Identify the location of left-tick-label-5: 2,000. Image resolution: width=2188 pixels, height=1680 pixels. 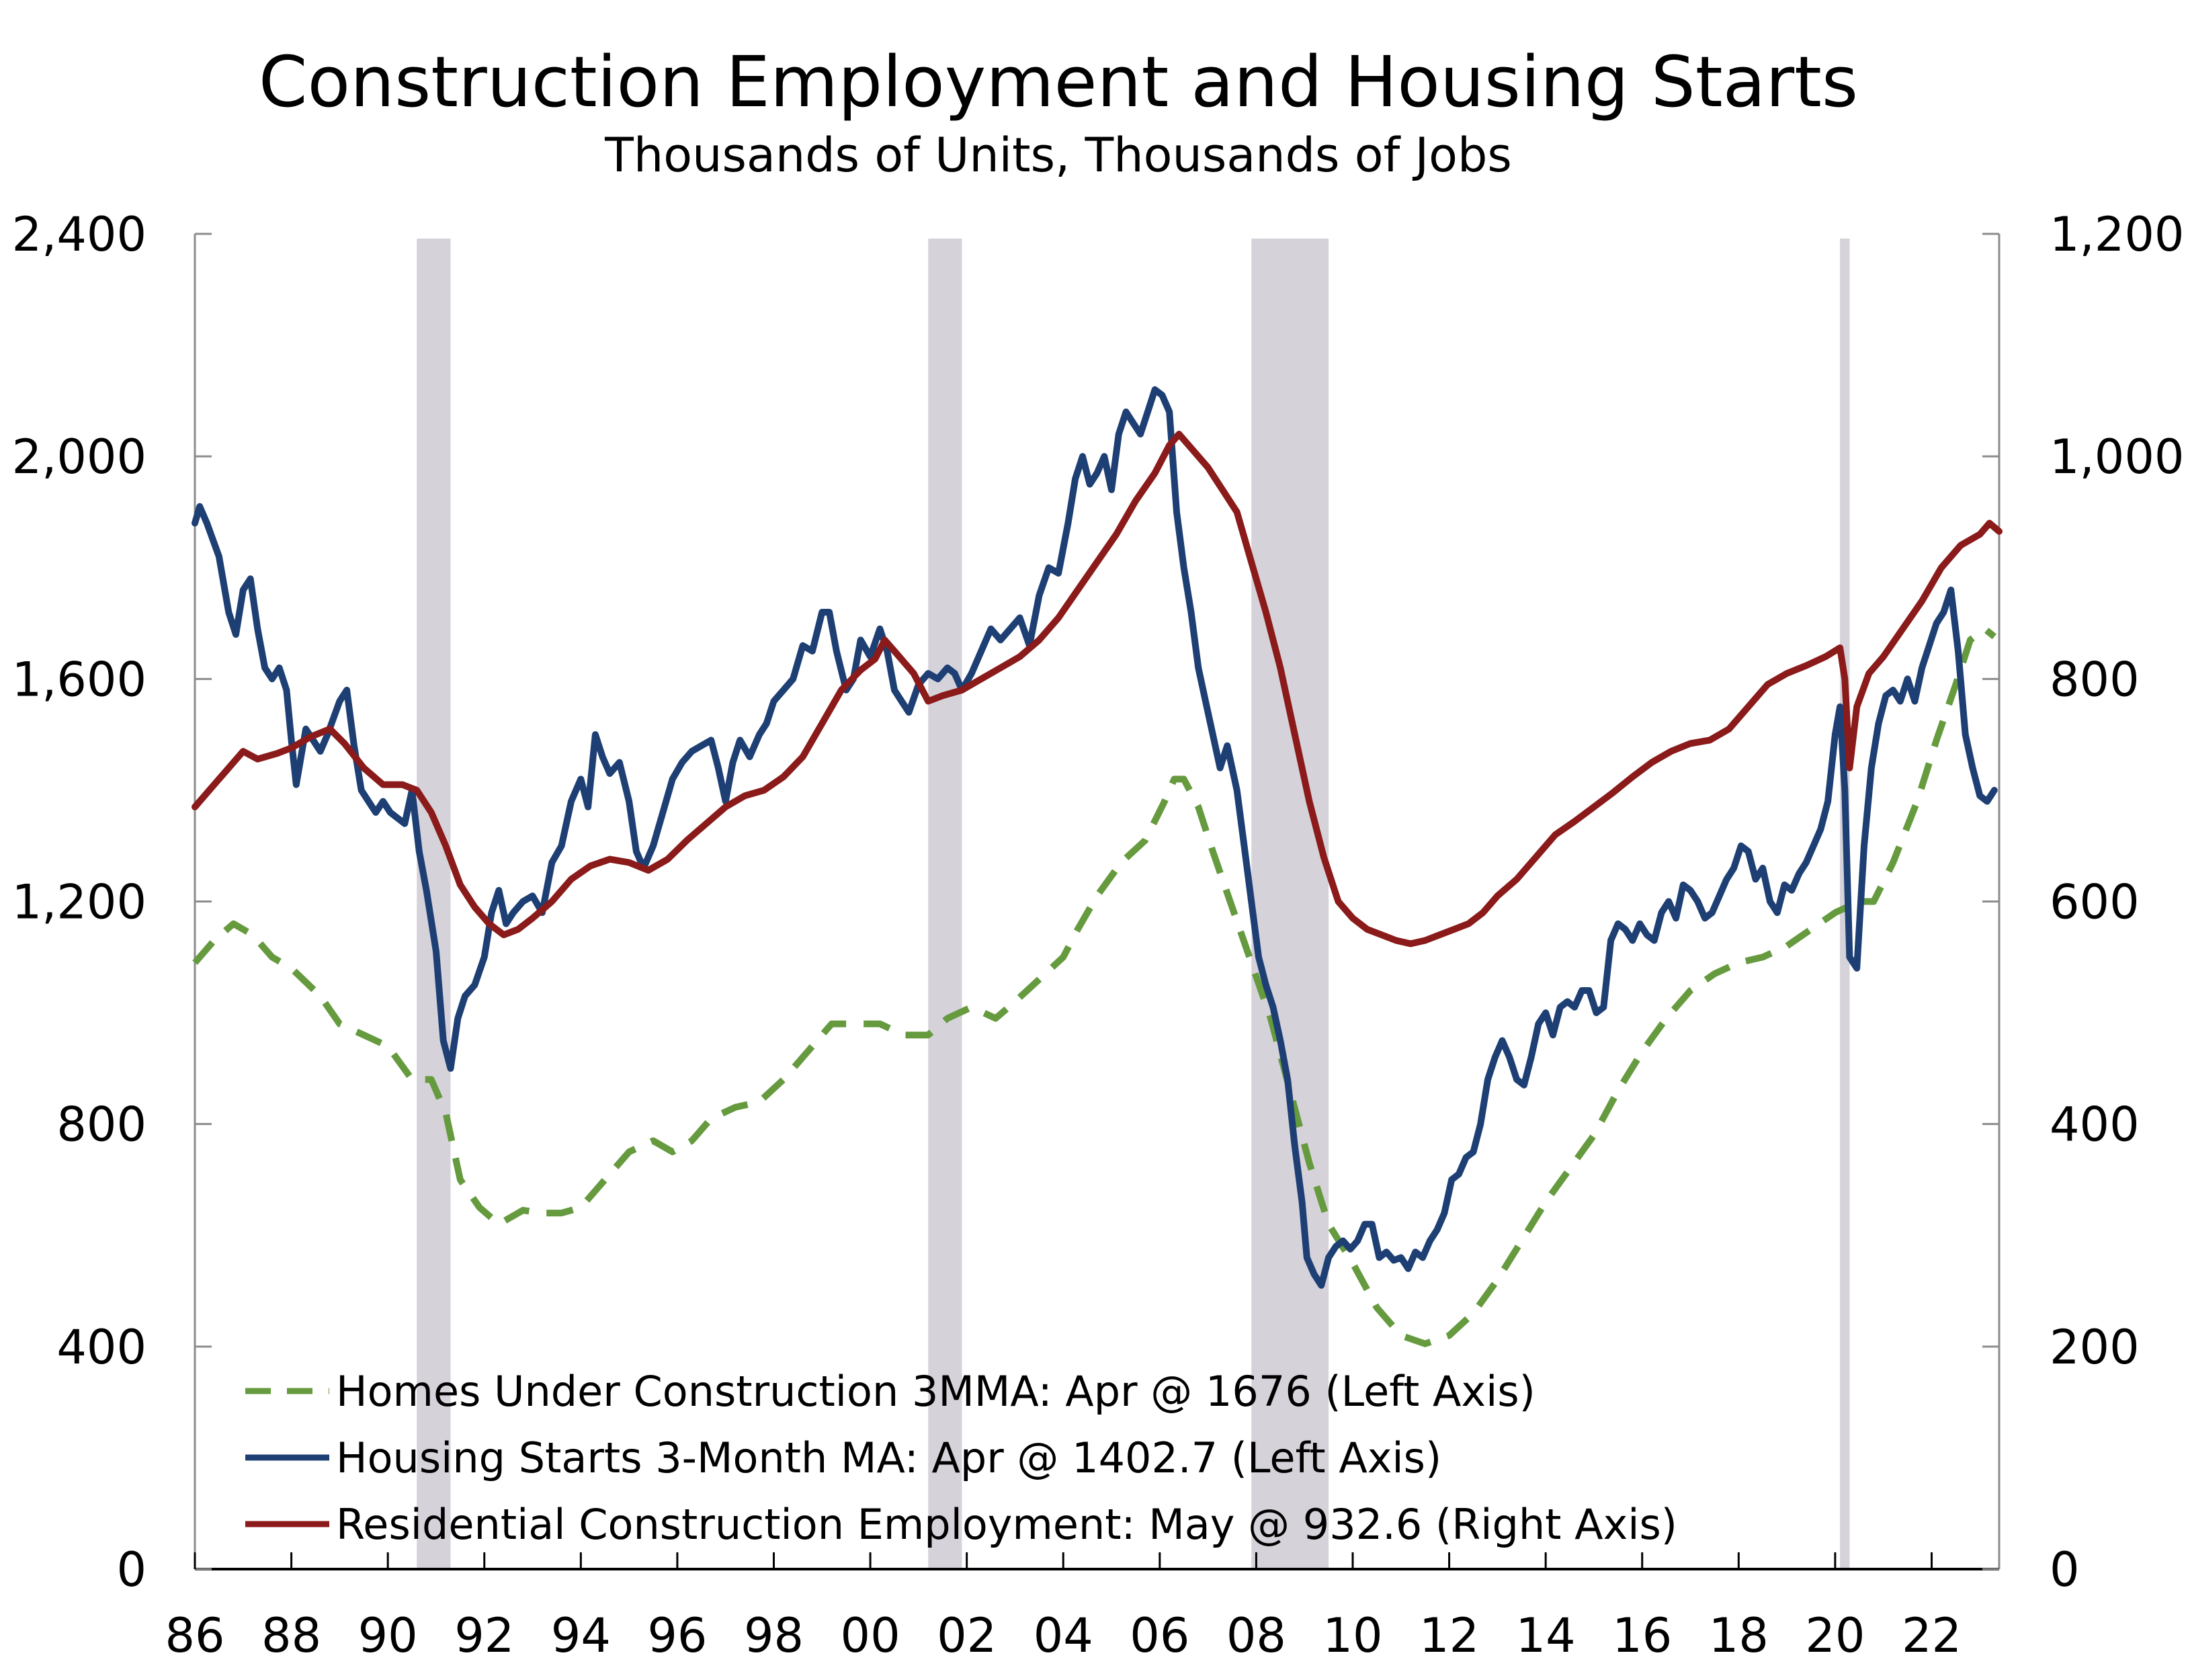
(79, 457).